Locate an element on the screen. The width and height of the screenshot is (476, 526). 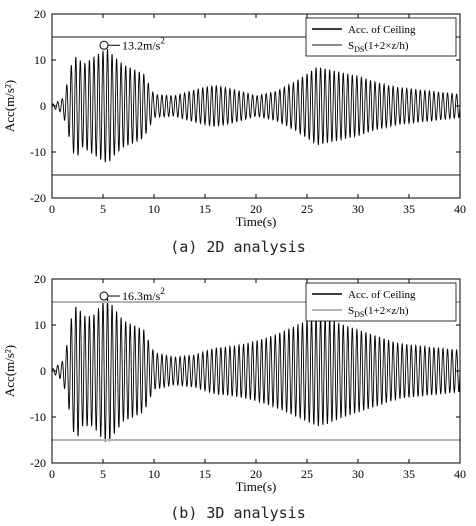
peak-label: 13.2m/s2 is located at coordinates (143, 43).